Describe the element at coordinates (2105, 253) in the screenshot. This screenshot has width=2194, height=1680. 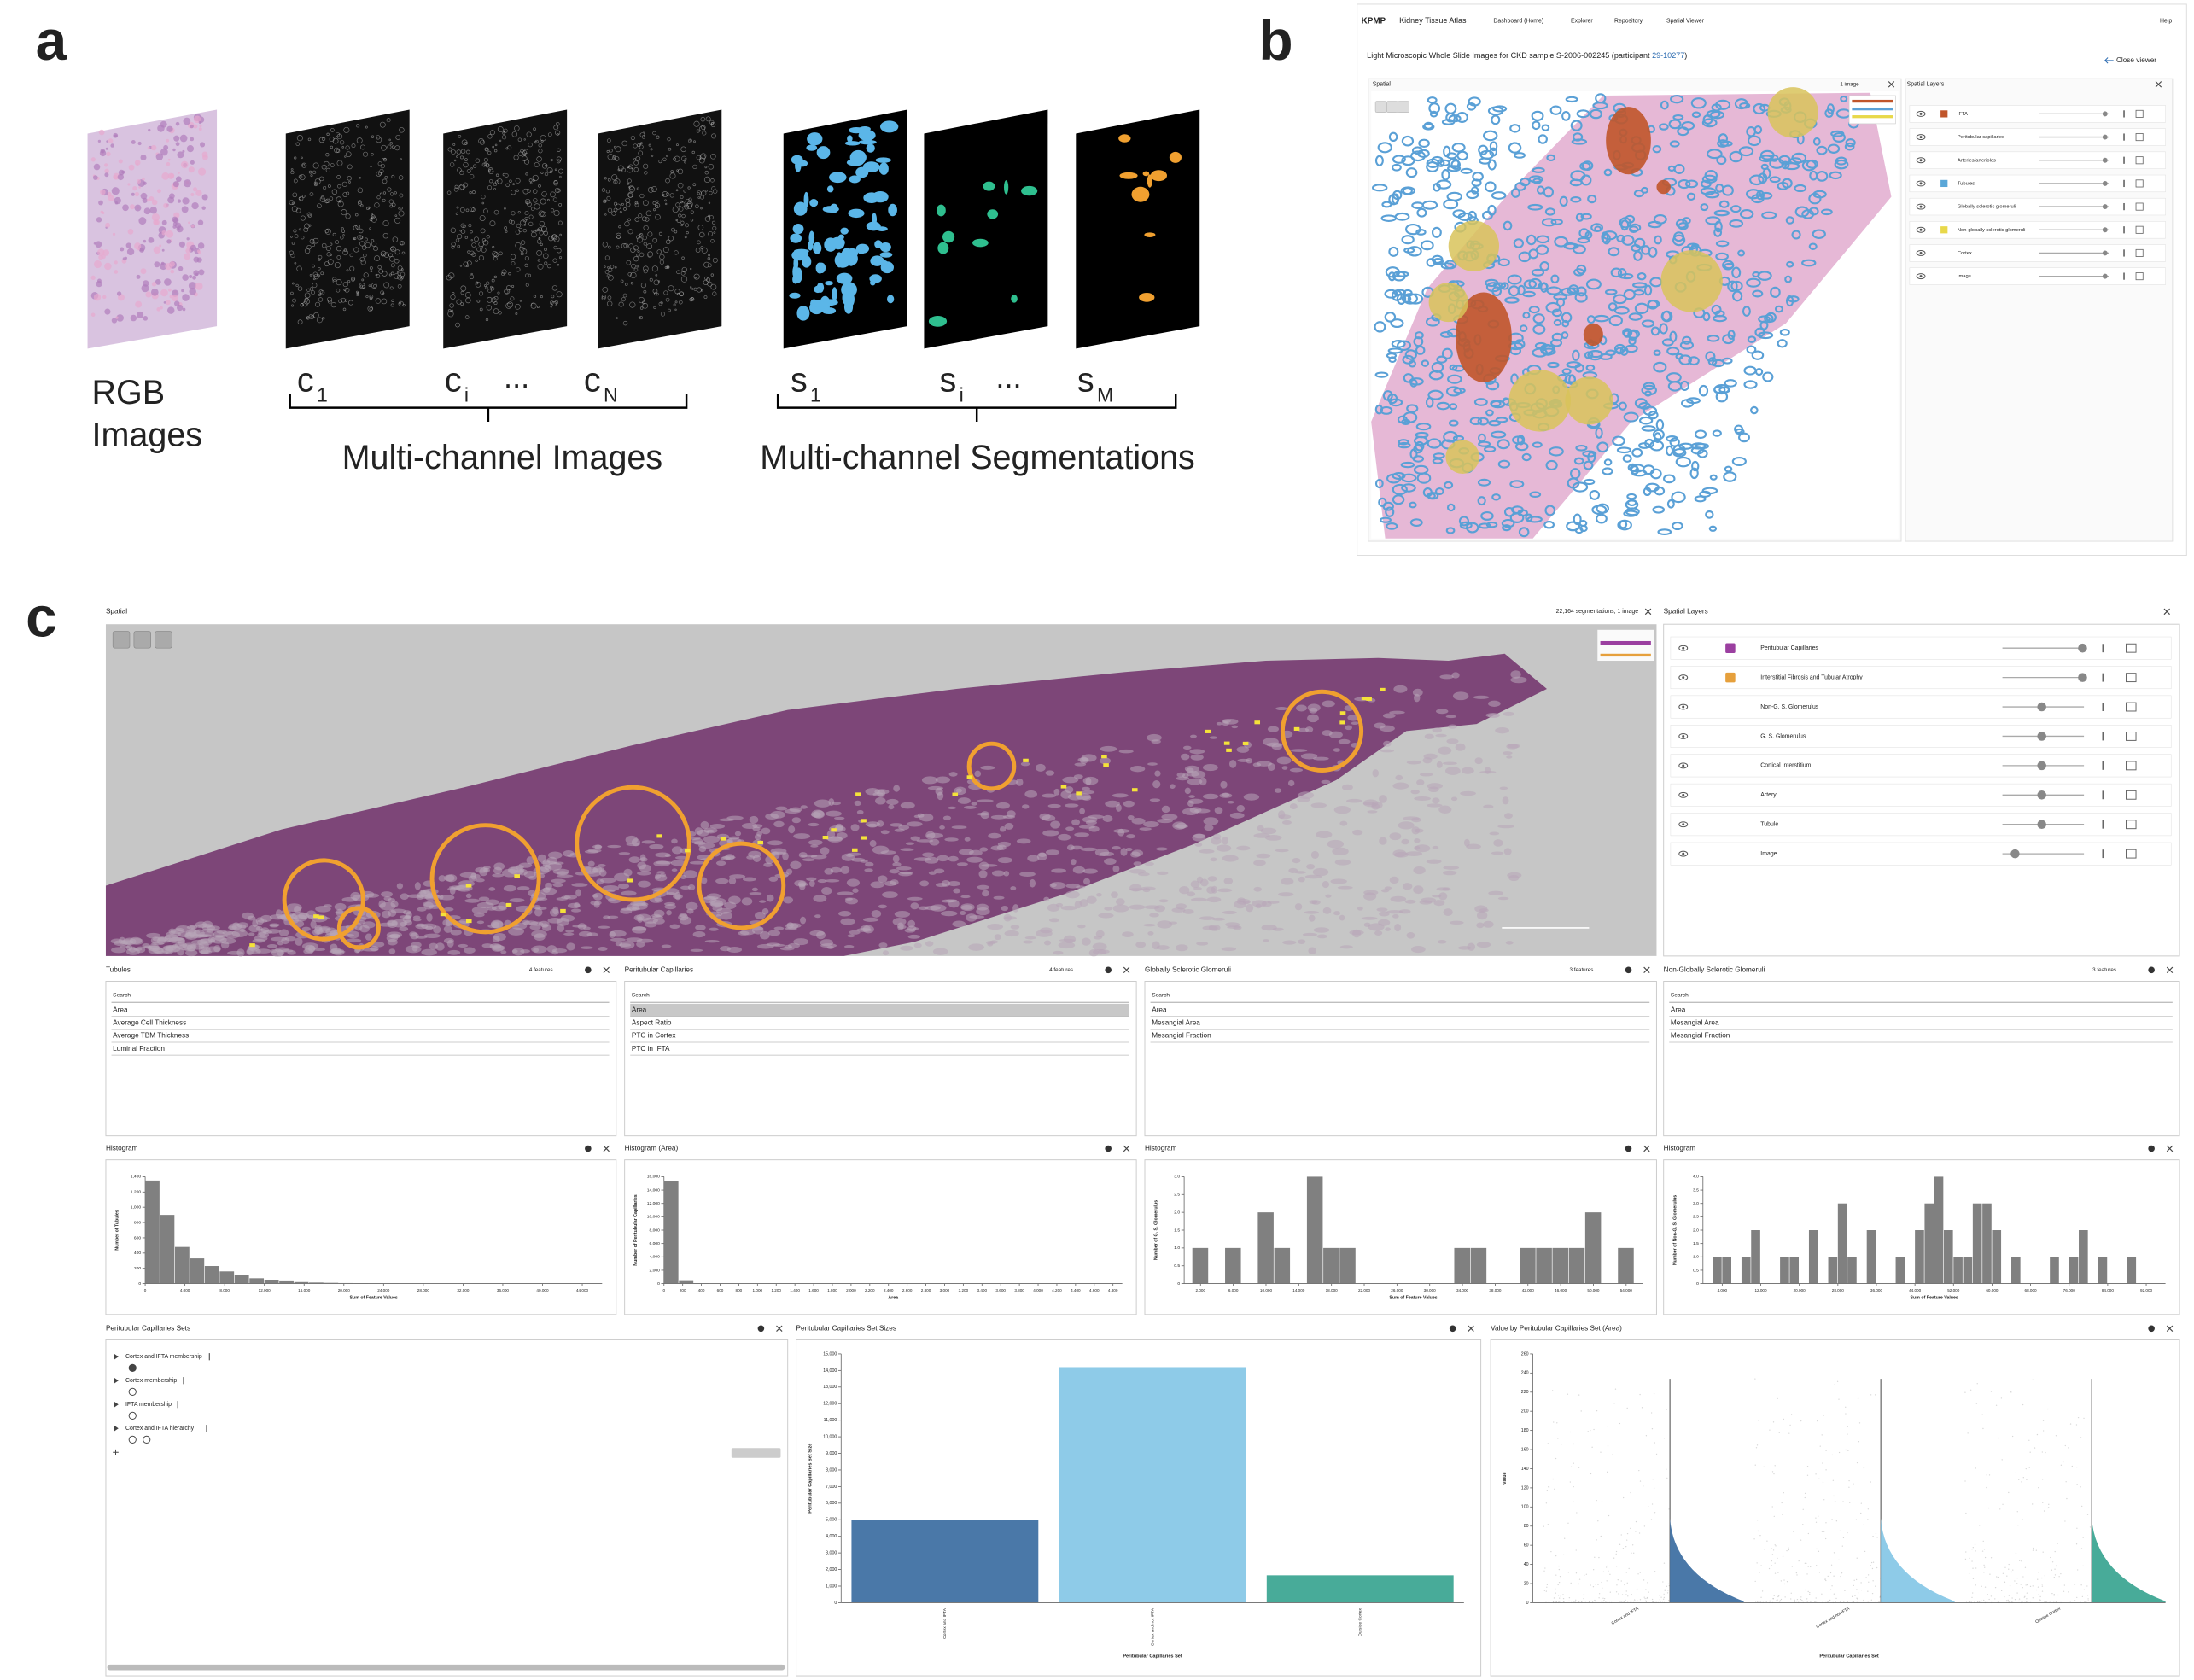
I see `slider-knob` at that location.